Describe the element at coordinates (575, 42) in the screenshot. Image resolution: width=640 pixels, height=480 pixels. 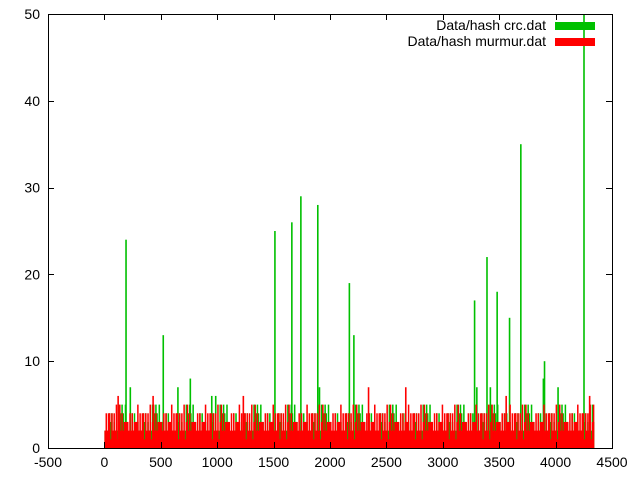
I see `legend-swatch-murmur` at that location.